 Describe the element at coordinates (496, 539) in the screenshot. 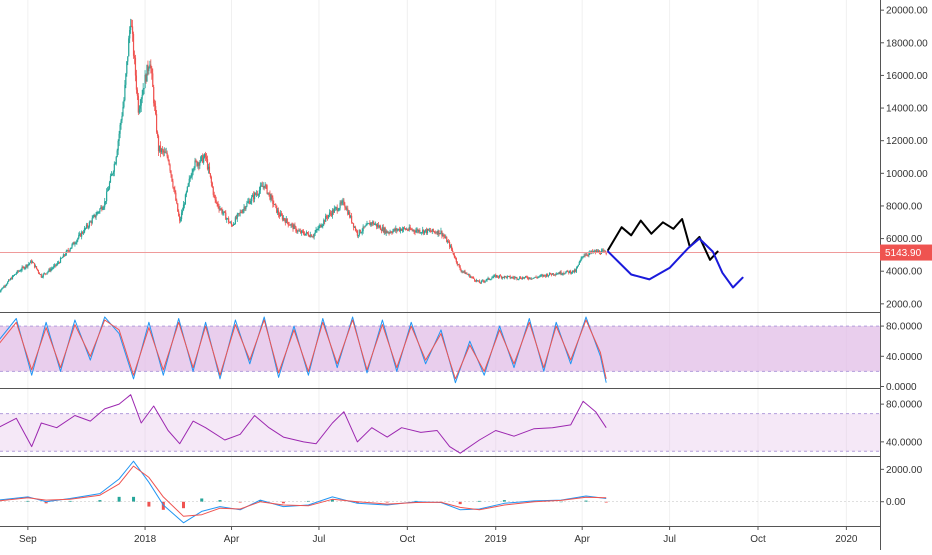

I see `x-tick-label: 2019` at that location.